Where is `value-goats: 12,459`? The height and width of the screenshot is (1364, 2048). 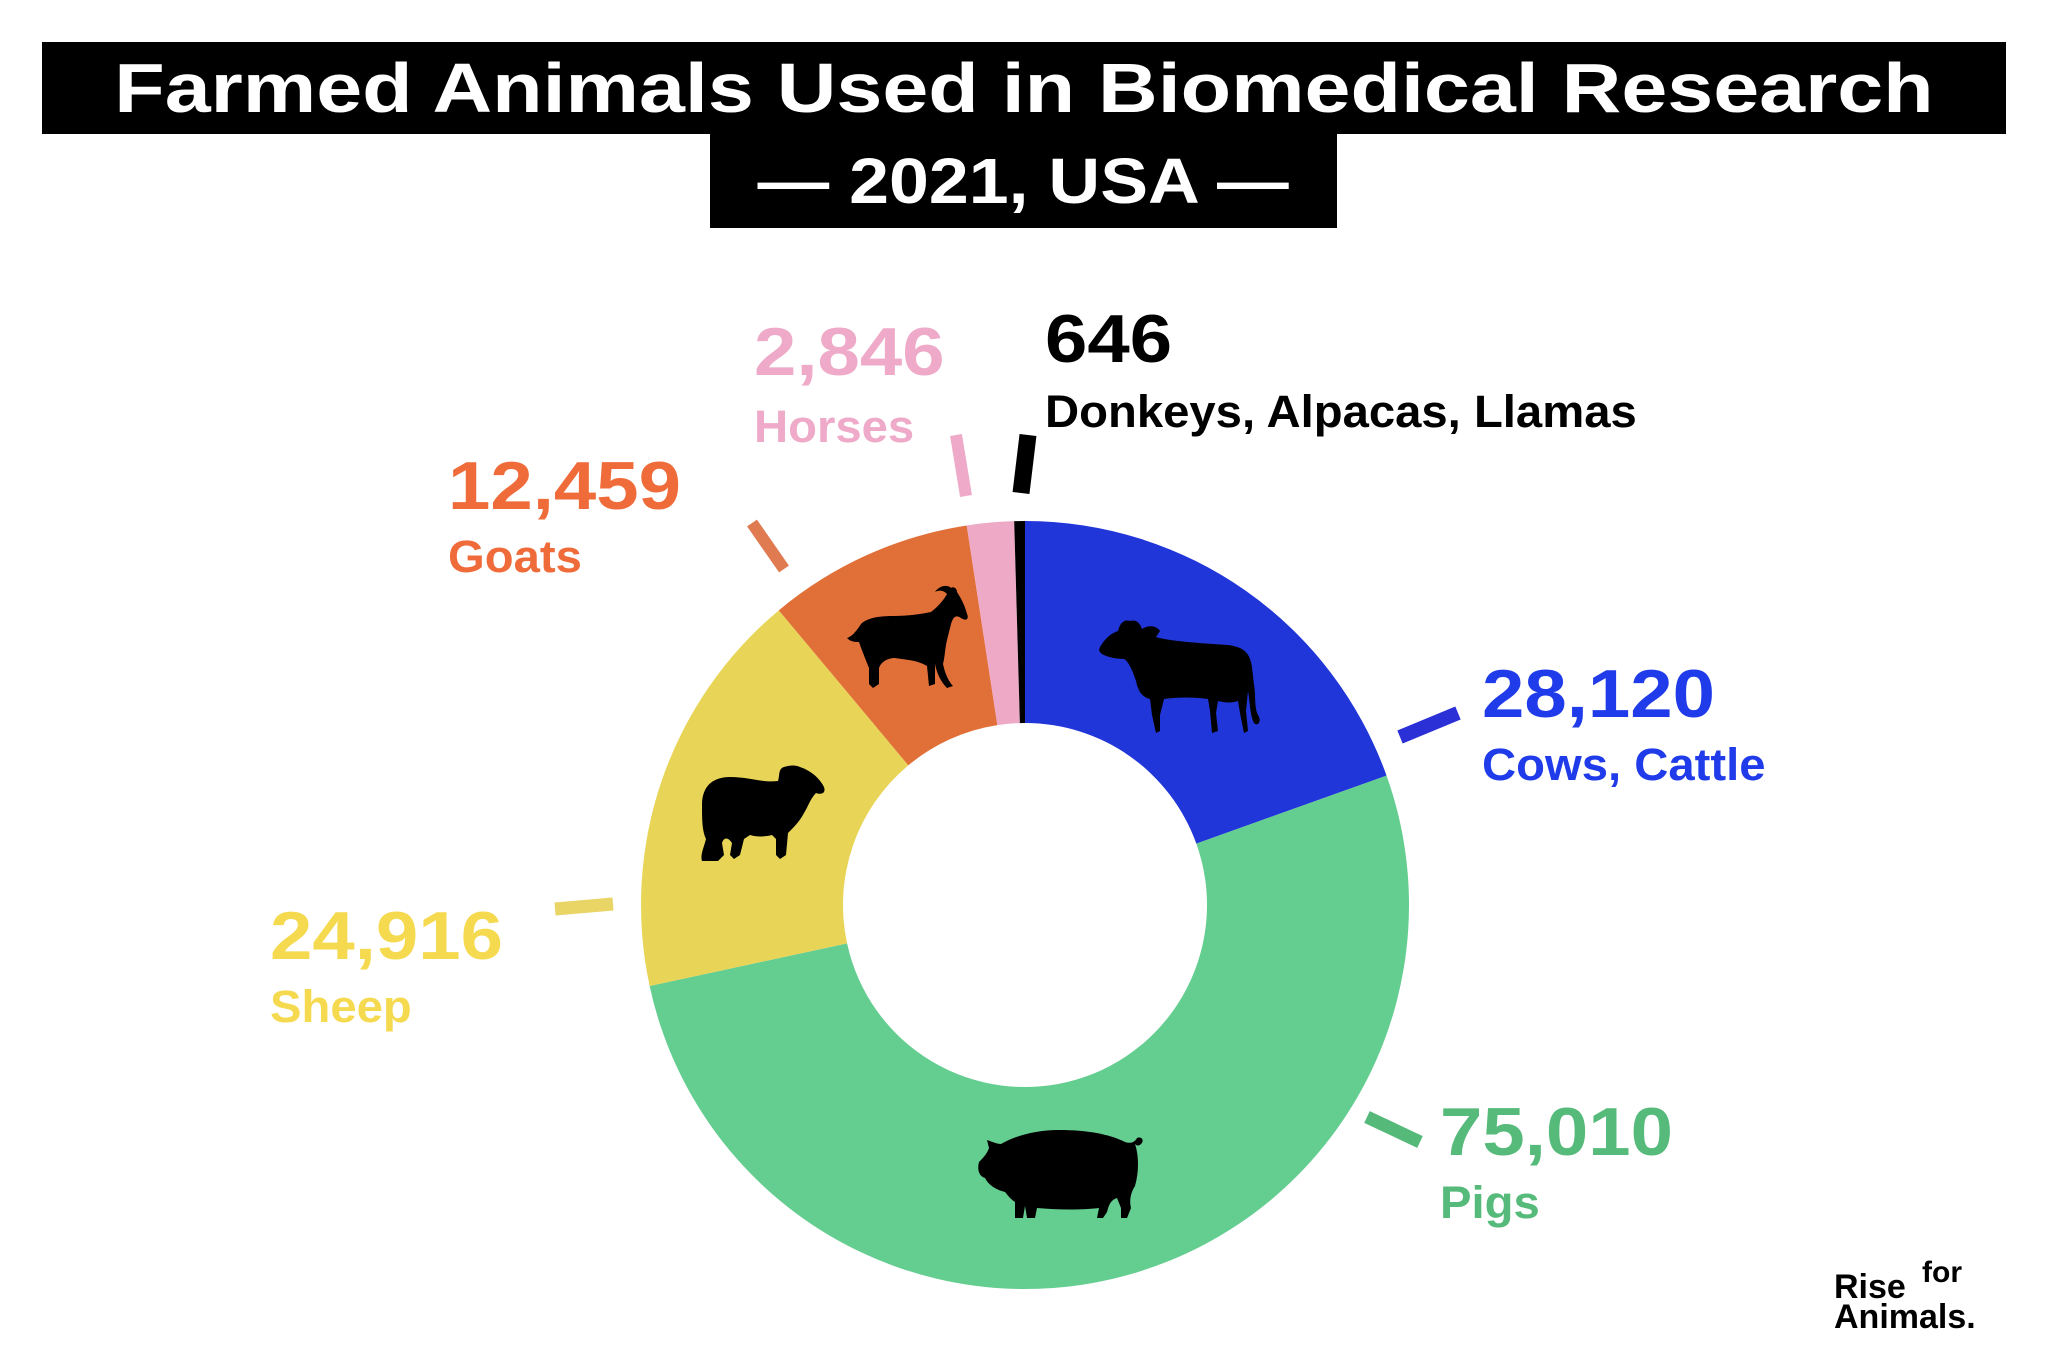
value-goats: 12,459 is located at coordinates (564, 486).